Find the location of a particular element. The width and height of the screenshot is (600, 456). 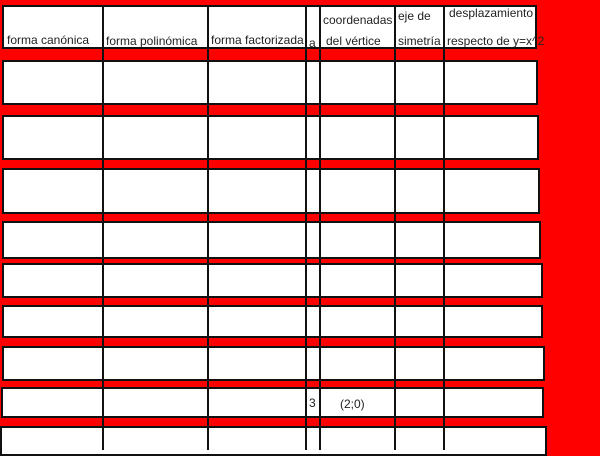

header-coordenadas-line2: del vértice is located at coordinates (353, 41).